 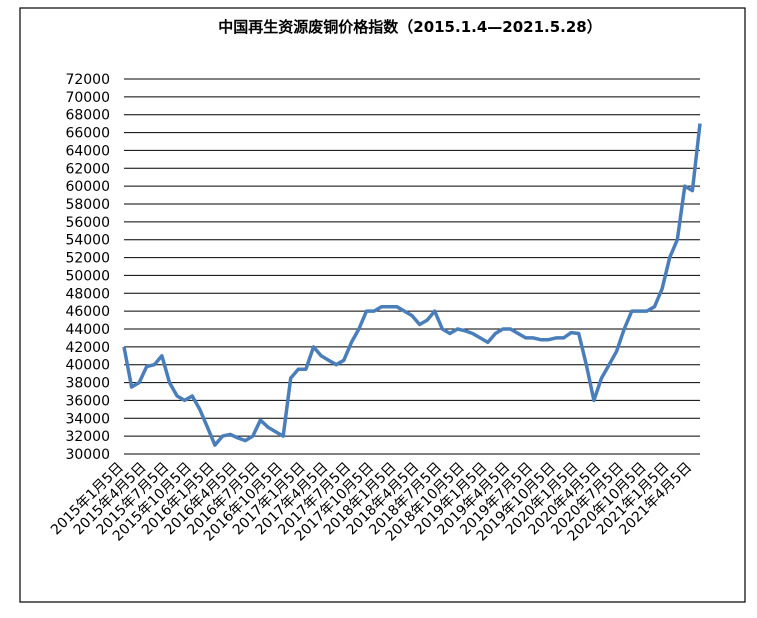 What do you see at coordinates (87, 187) in the screenshot?
I see `y-tick-label: 60000` at bounding box center [87, 187].